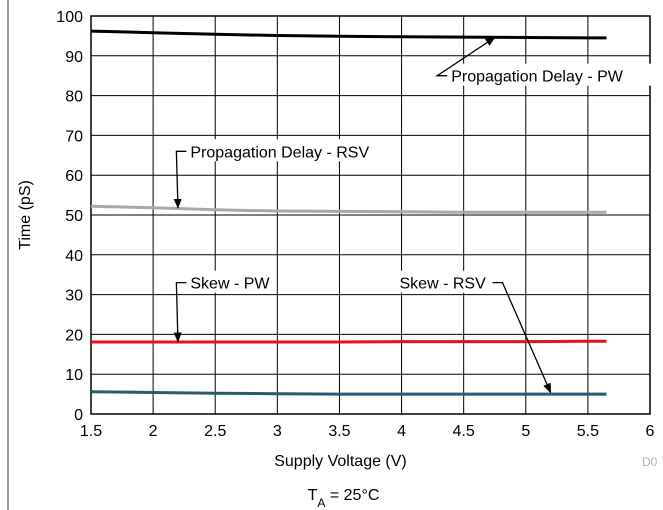  Describe the element at coordinates (313, 495) in the screenshot. I see `footnote-prefix: T` at that location.